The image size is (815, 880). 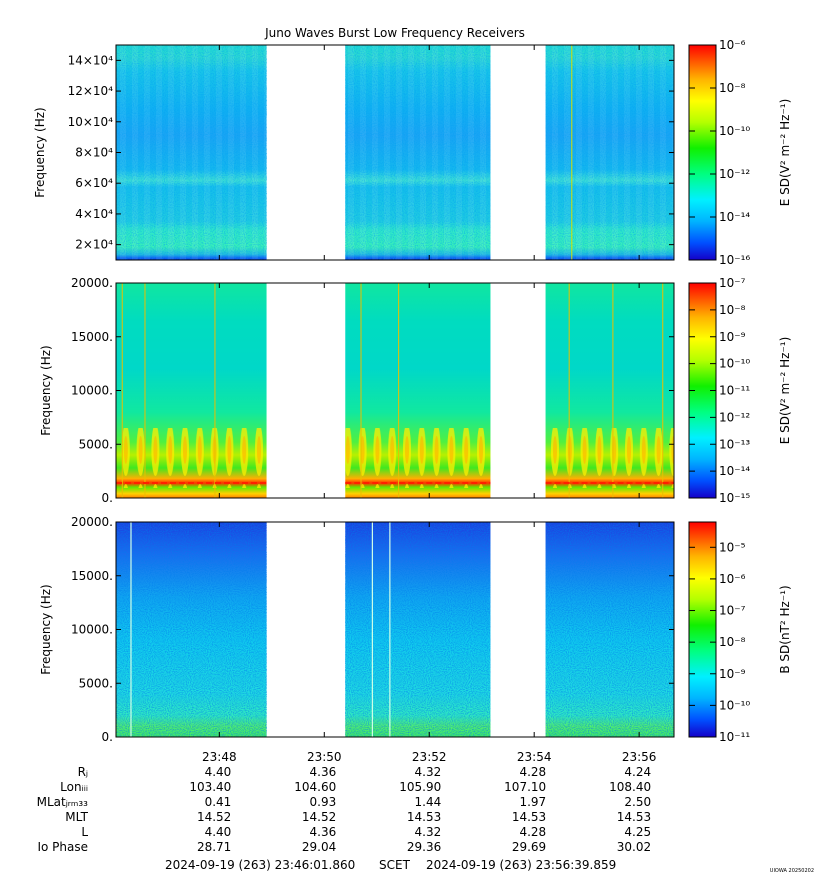 I want to click on y-tick-label: 4×10⁴, so click(x=94, y=214).